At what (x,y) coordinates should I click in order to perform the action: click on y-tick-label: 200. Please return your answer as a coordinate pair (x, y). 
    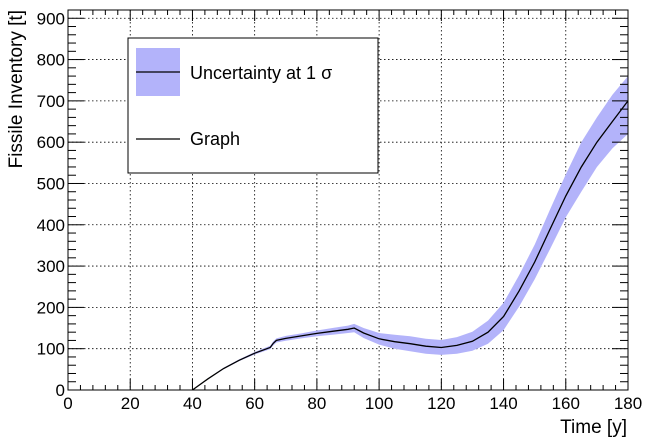
    Looking at the image, I should click on (51, 307).